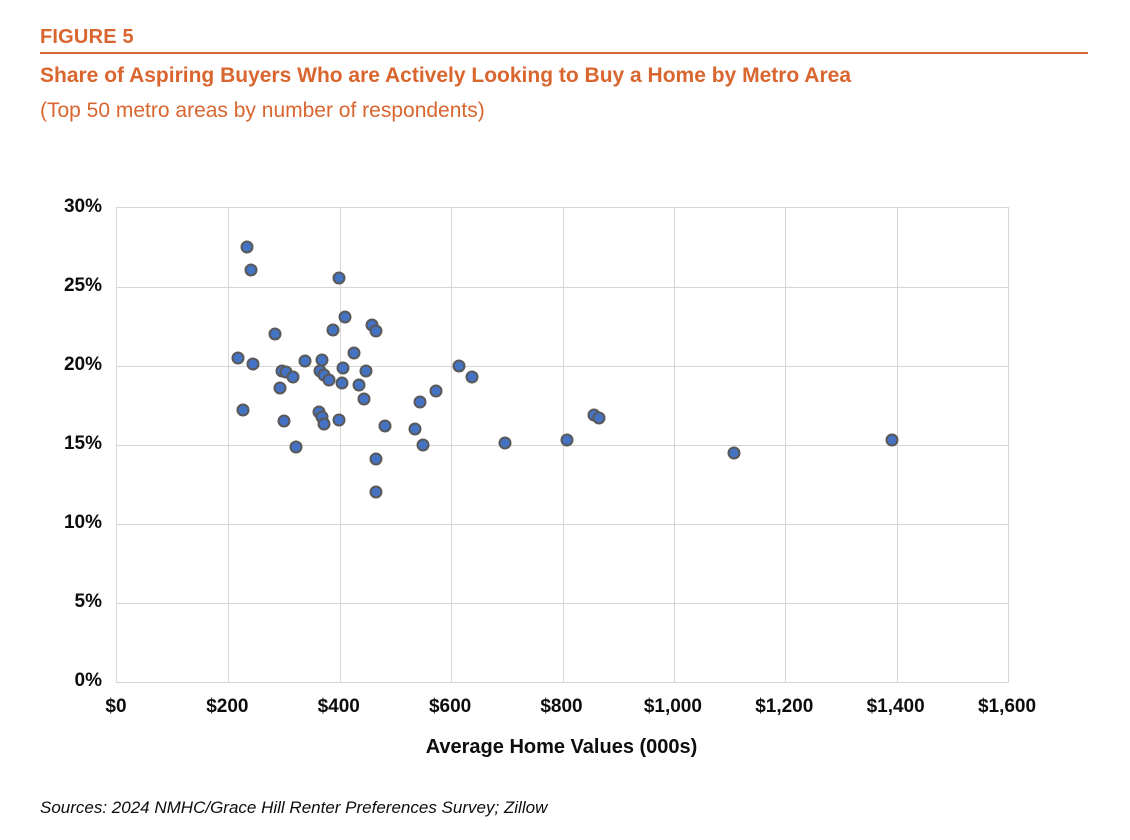 The image size is (1130, 840). Describe the element at coordinates (450, 706) in the screenshot. I see `x-tick-label: $600` at that location.